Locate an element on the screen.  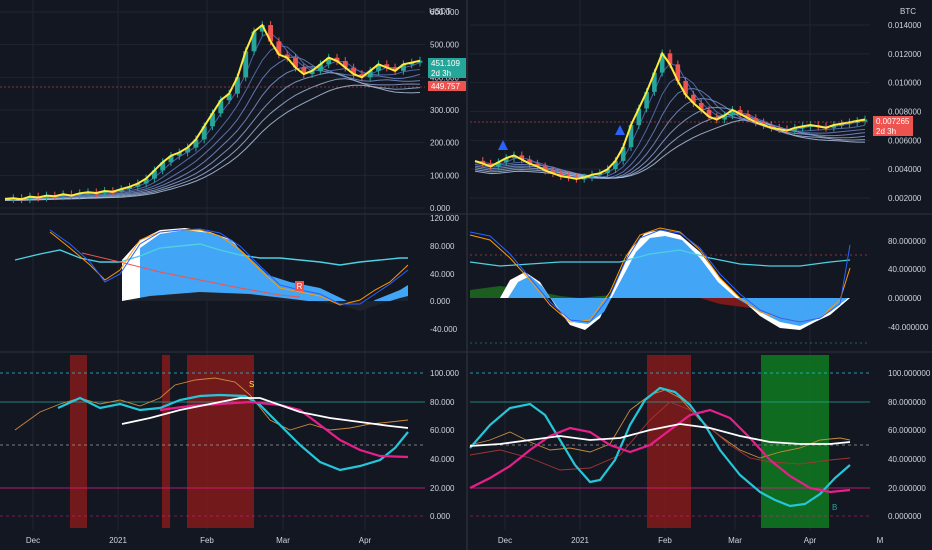
time-tick-label: Dec is located at coordinates (505, 540).